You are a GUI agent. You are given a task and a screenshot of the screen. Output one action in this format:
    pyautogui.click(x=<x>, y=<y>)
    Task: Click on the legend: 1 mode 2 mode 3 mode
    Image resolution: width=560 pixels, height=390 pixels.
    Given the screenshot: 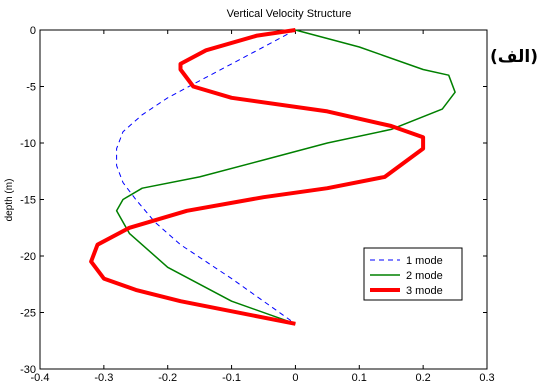 What is the action you would take?
    pyautogui.click(x=413, y=274)
    